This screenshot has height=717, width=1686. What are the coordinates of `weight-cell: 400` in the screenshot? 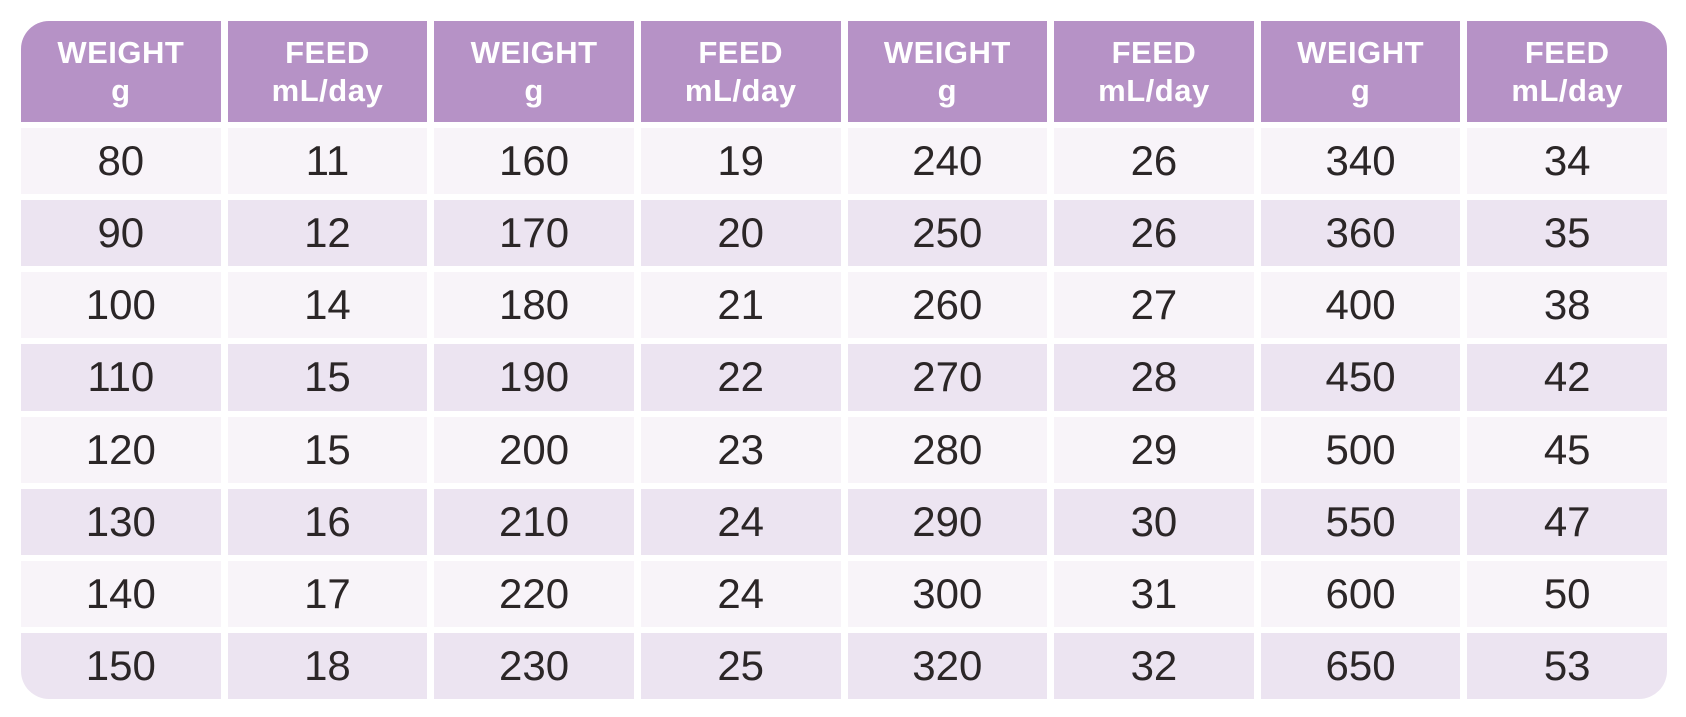 It's located at (1360, 305).